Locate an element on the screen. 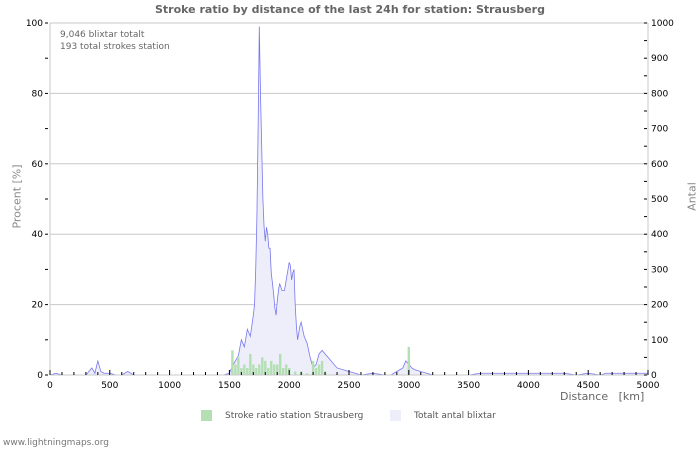 This screenshot has height=450, width=700. svg-text: 900 is located at coordinates (659, 59).